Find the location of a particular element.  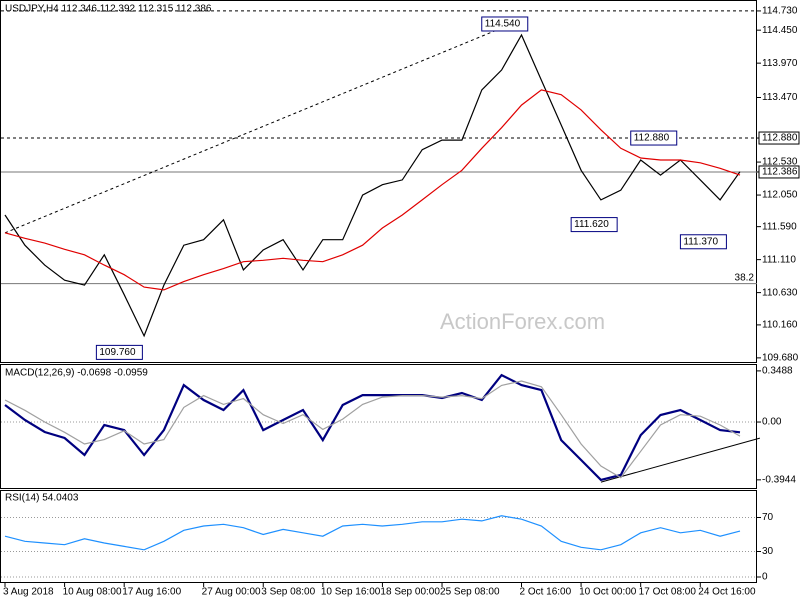

rsi-panel is located at coordinates (378, 536).